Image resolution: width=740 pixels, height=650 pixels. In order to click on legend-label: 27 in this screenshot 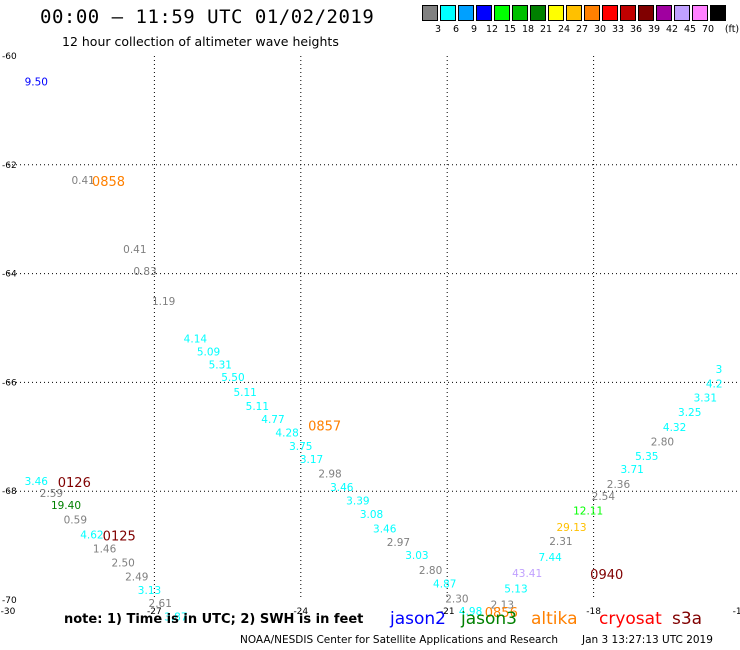, I will do `click(582, 29)`.